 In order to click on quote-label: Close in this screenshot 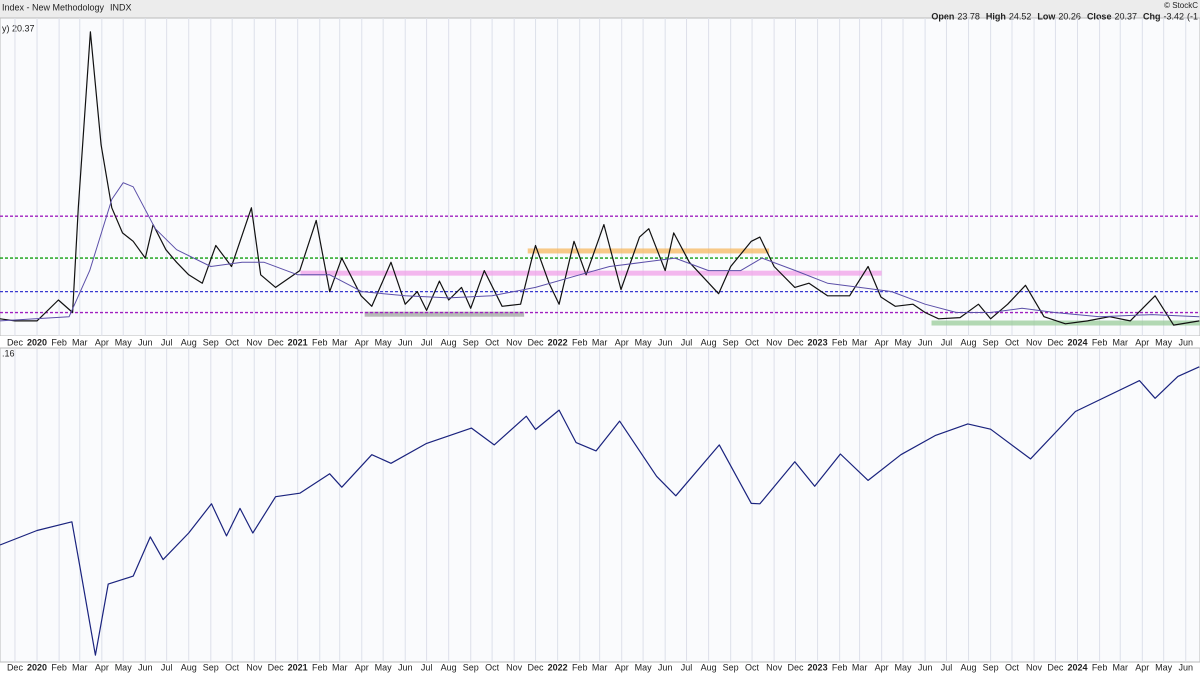, I will do `click(1099, 16)`.